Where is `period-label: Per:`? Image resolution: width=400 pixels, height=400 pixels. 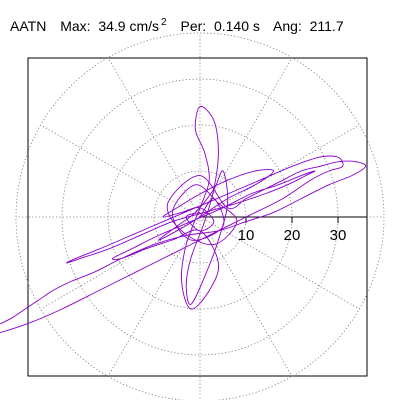 period-label: Per: is located at coordinates (193, 26).